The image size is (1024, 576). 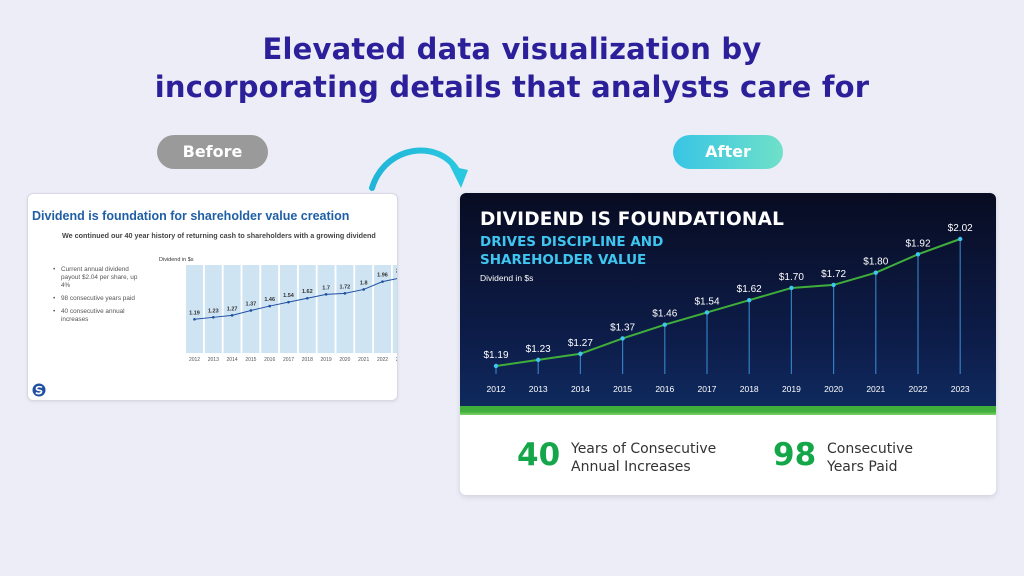 I want to click on data-label: $1.37, so click(x=622, y=327).